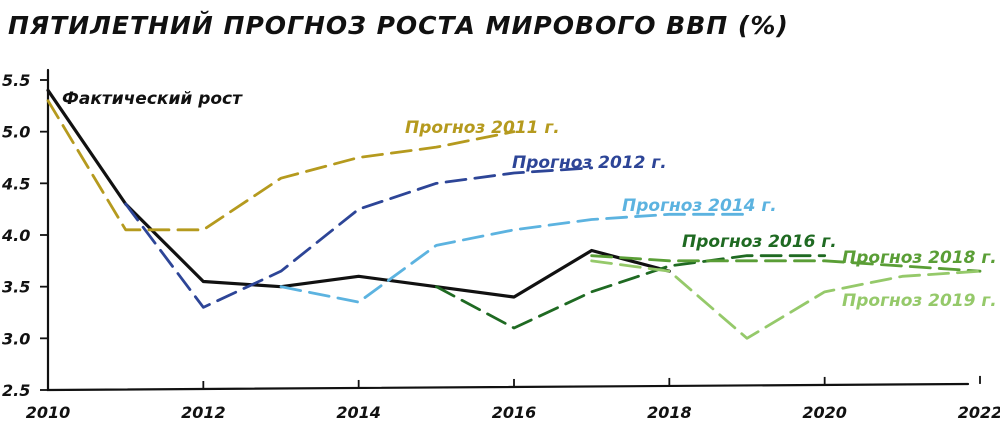  I want to click on x-tick-label: 2012, so click(203, 412).